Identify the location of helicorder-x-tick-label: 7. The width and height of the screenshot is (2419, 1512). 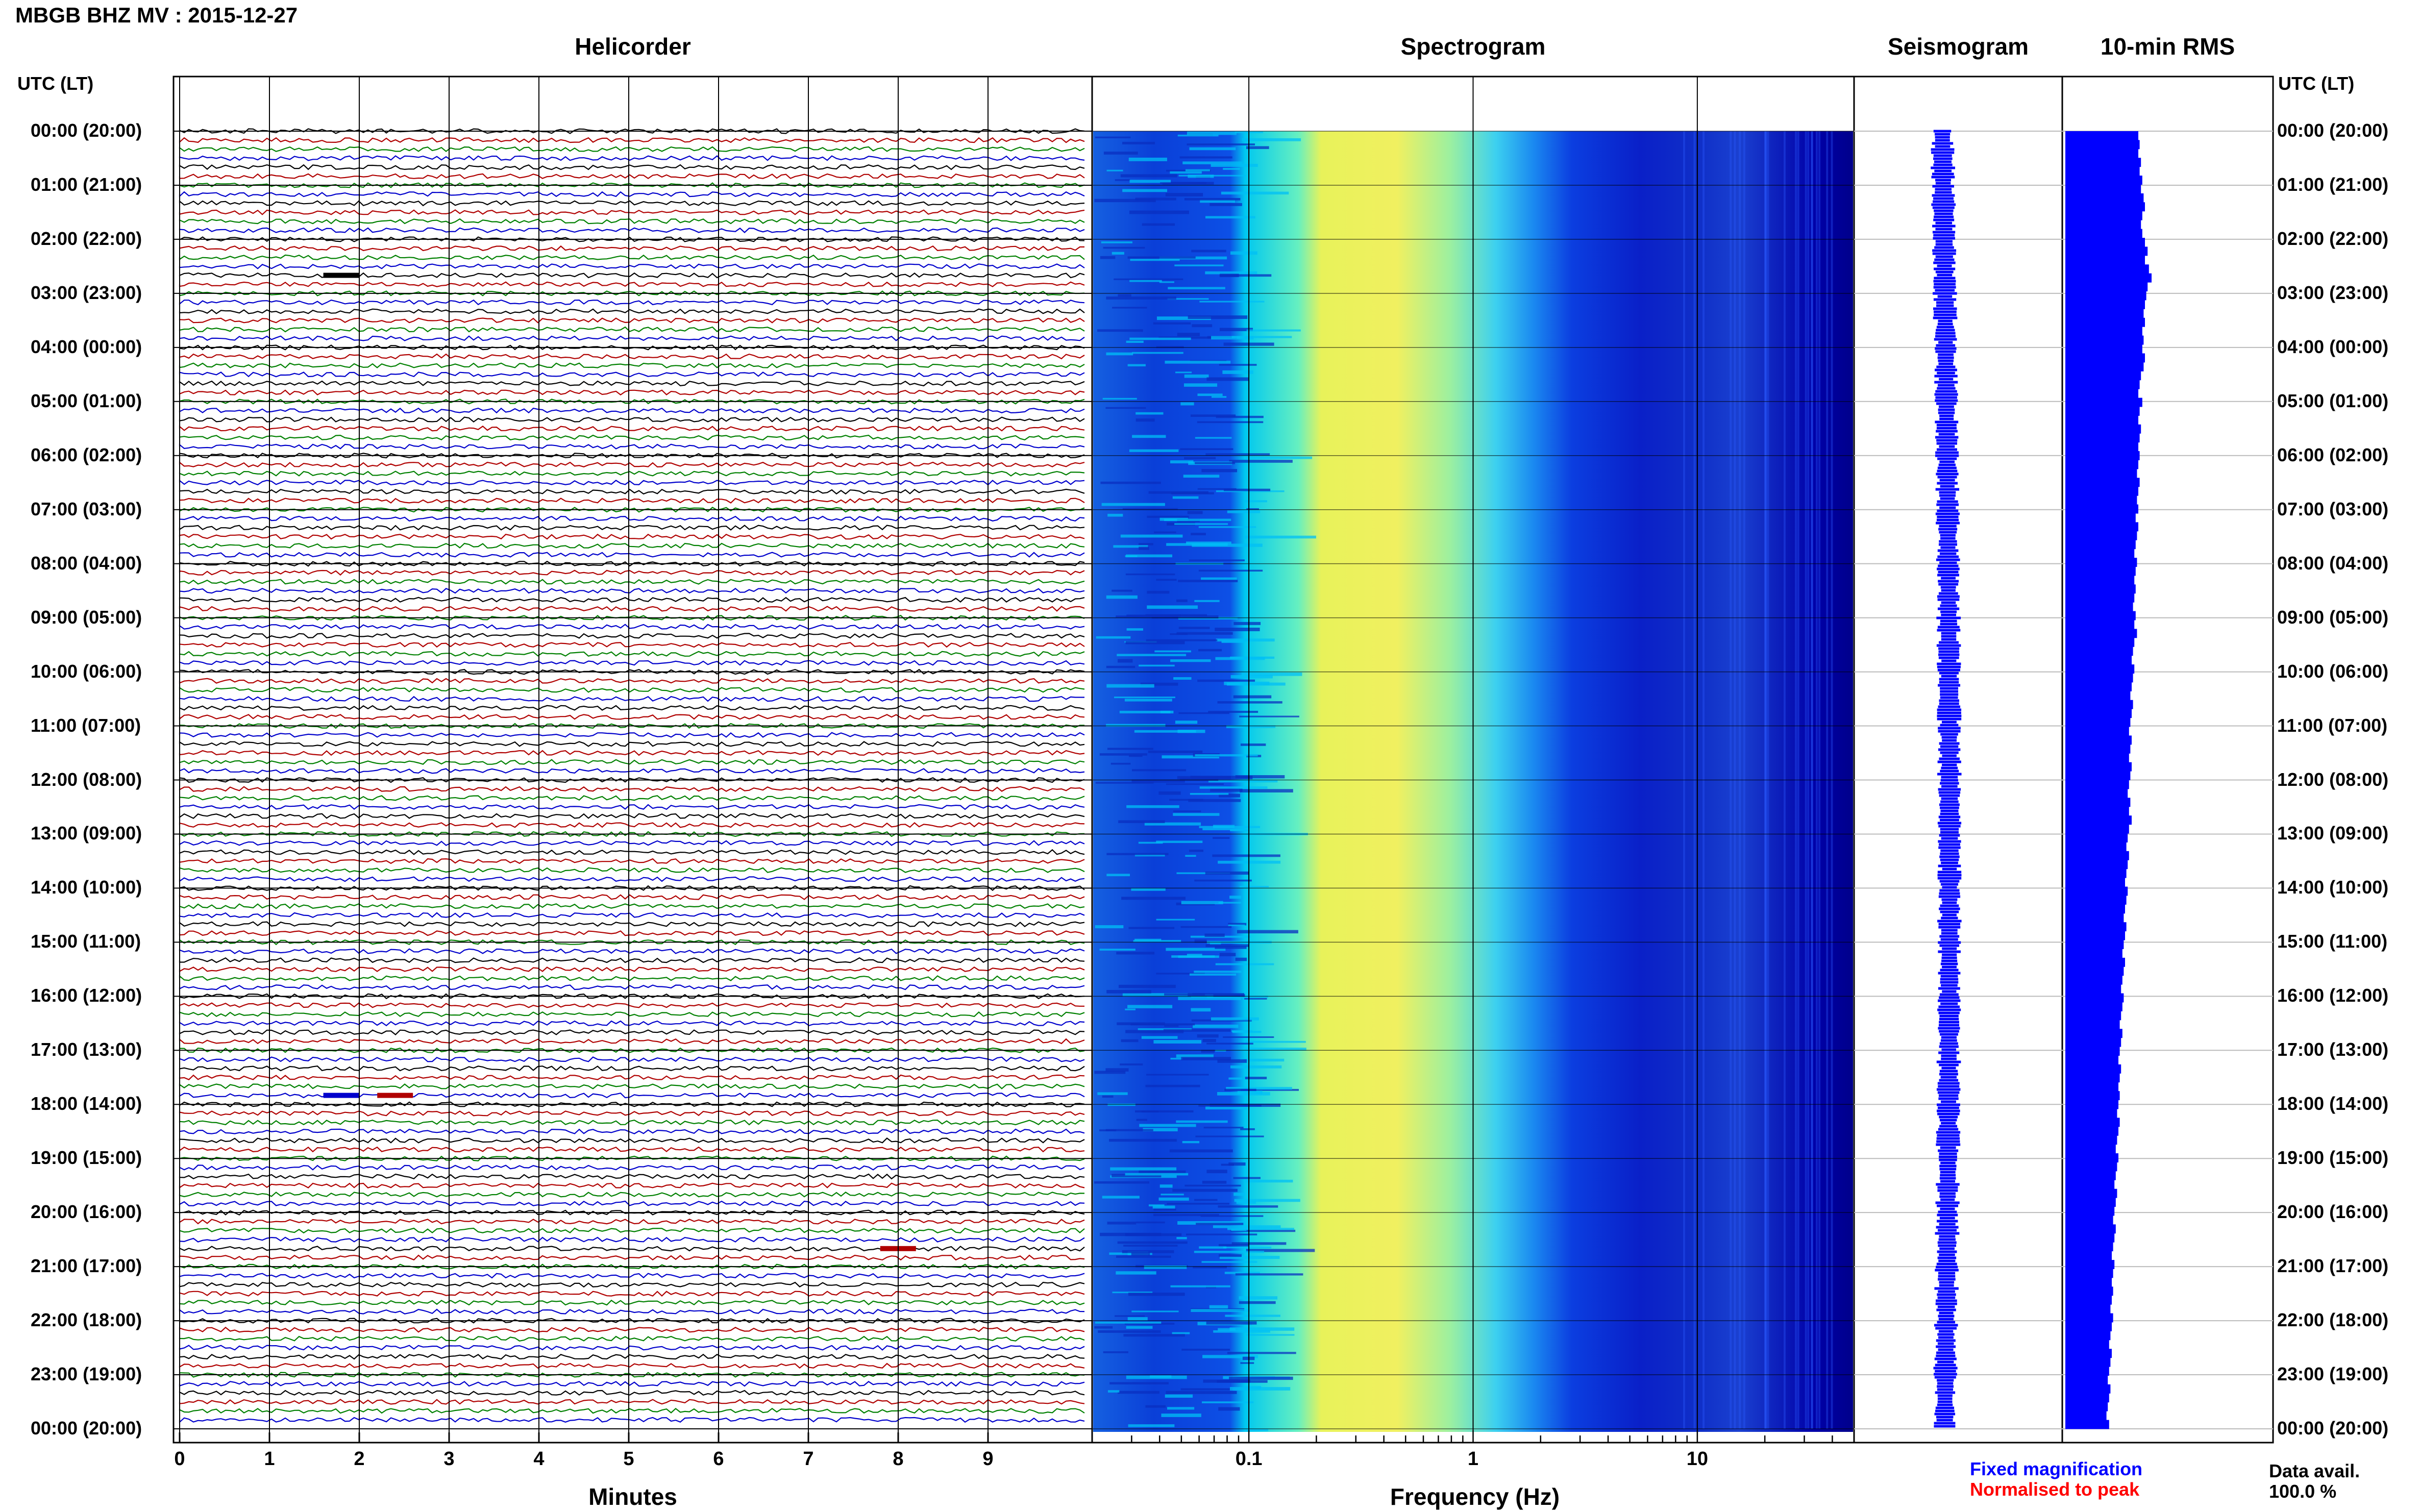
(808, 1459).